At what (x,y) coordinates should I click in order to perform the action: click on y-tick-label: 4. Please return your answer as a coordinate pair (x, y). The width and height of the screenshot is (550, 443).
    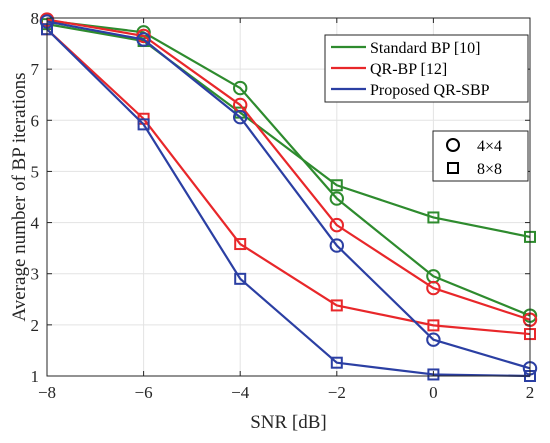
    Looking at the image, I should click on (35, 223).